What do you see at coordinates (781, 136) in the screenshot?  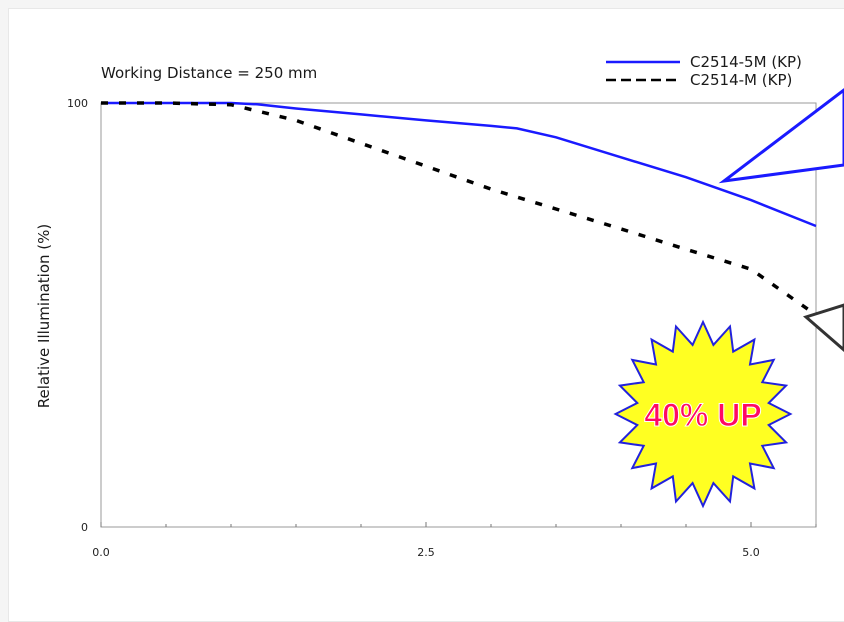 I see `callout-pointer-blue` at bounding box center [781, 136].